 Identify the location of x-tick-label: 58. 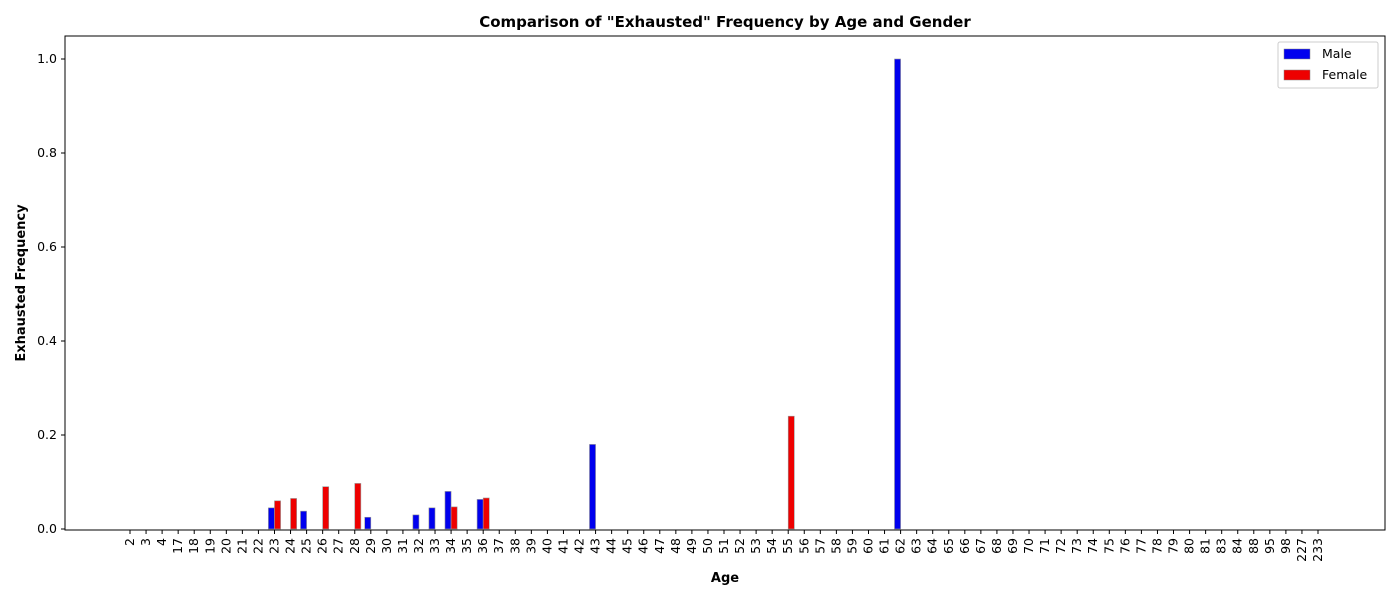
(835, 546).